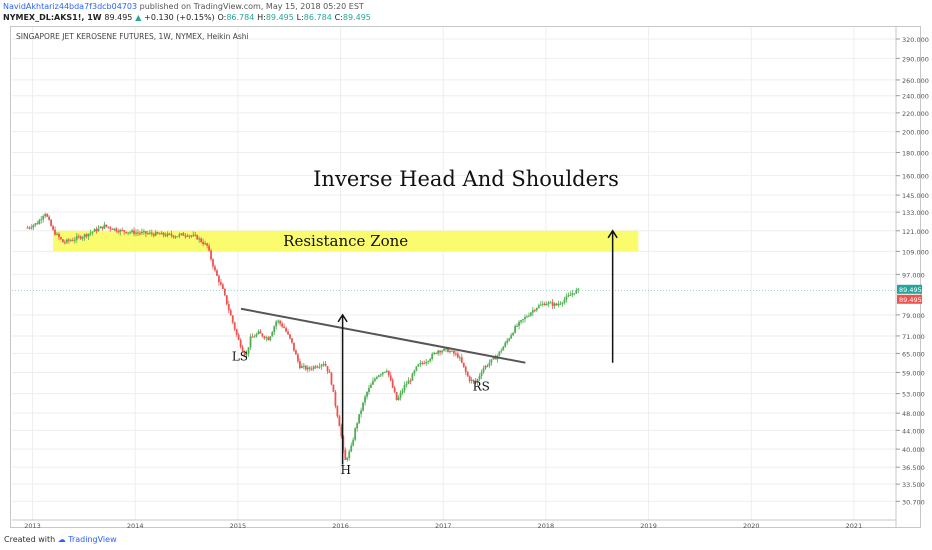 This screenshot has height=550, width=932. What do you see at coordinates (854, 526) in the screenshot?
I see `x-tick-label: 2021` at bounding box center [854, 526].